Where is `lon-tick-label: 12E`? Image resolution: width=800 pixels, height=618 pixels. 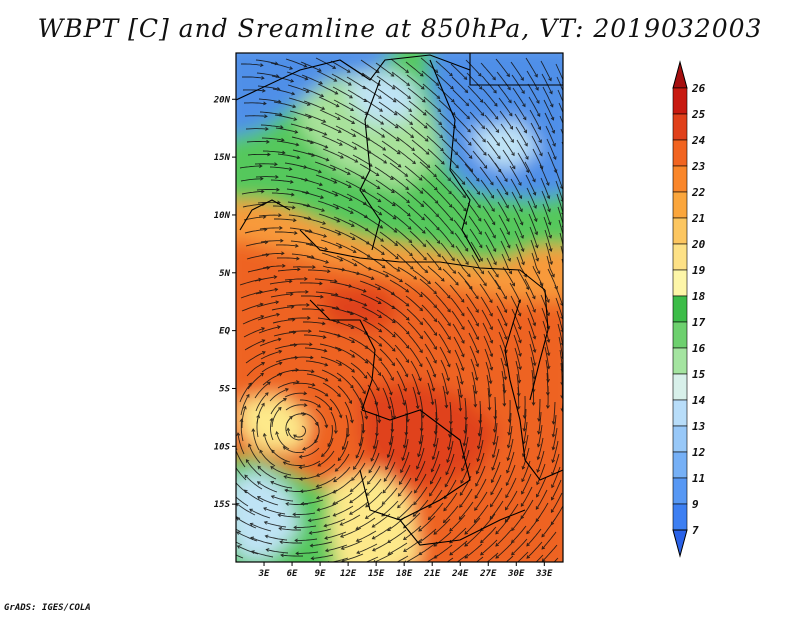
lon-tick-label: 12E is located at coordinates (348, 574).